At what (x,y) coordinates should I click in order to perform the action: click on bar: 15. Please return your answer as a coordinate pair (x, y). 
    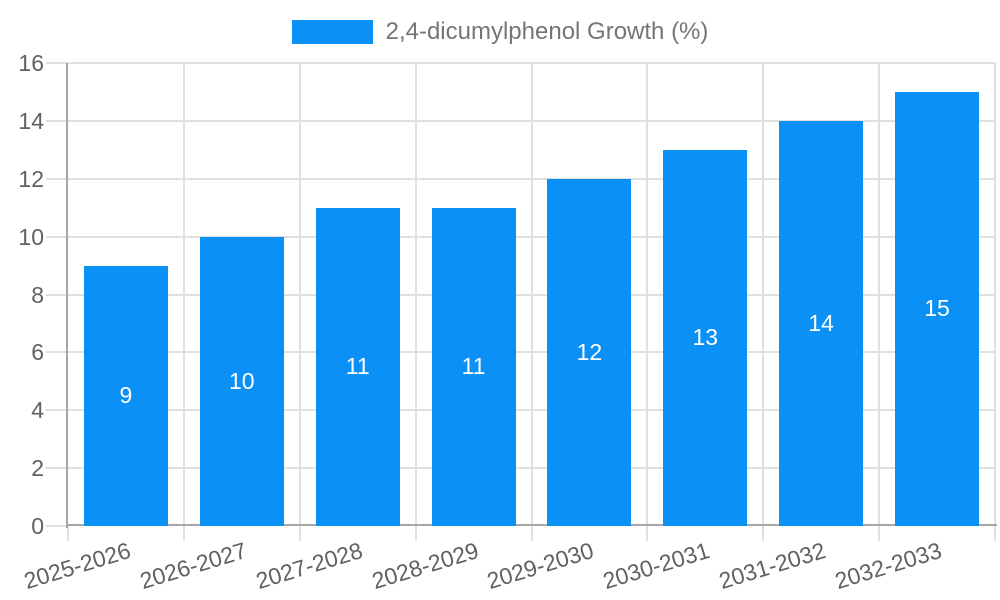
    Looking at the image, I should click on (937, 308).